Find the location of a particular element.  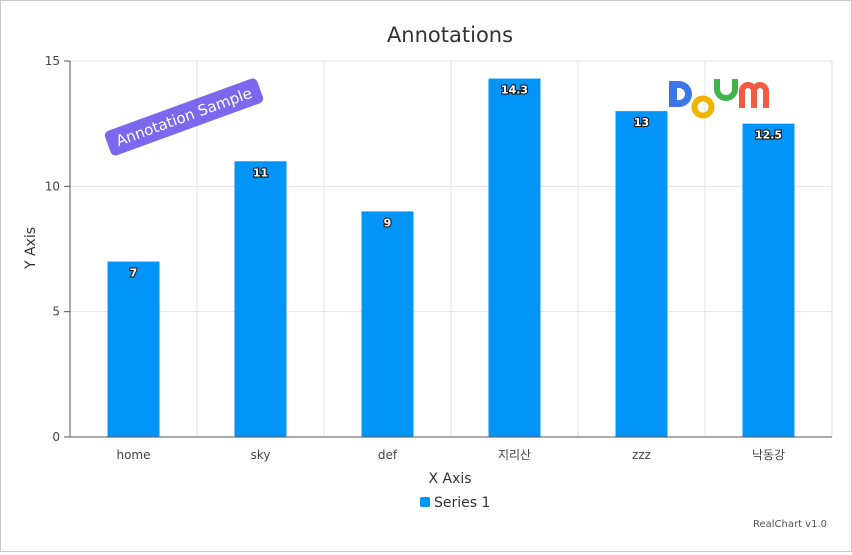

legend: Series 1 is located at coordinates (455, 503).